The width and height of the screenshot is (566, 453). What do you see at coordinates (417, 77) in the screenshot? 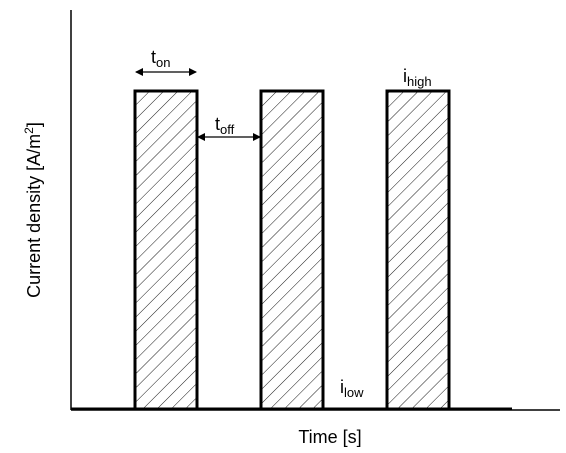
I see `i-high-label: ihigh` at bounding box center [417, 77].